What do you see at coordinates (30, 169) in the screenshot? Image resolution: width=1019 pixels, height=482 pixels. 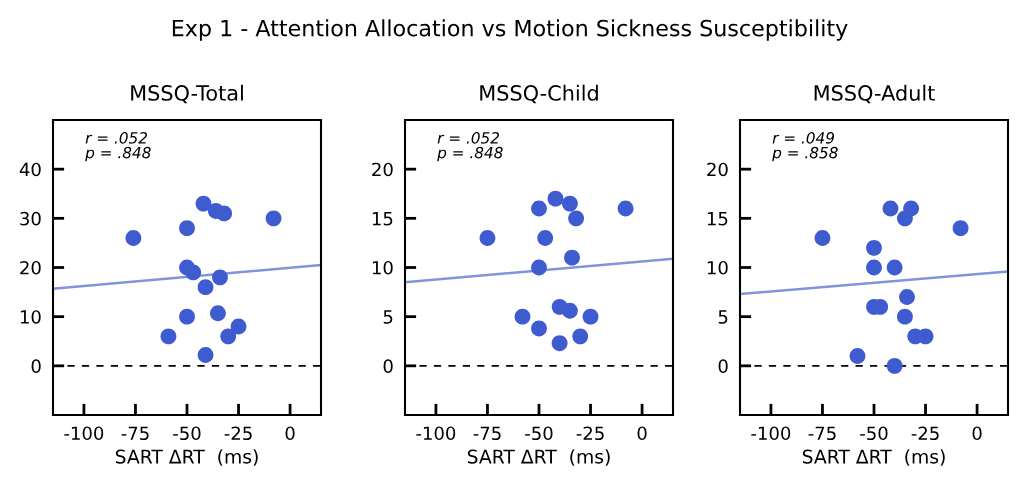 I see `y-tick-label: 40` at bounding box center [30, 169].